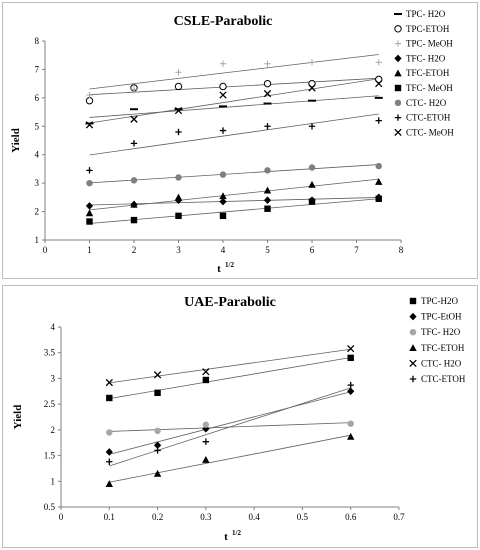 The width and height of the screenshot is (480, 550). Describe the element at coordinates (267, 250) in the screenshot. I see `x-tick-label: 5` at that location.